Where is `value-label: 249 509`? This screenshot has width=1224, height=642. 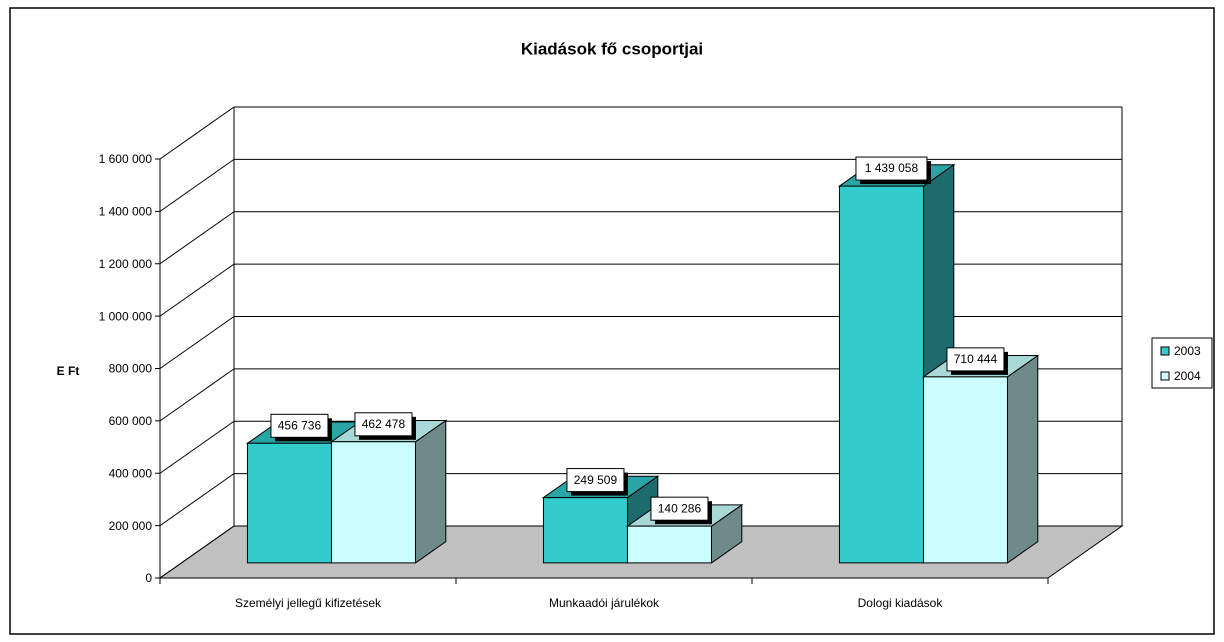
value-label: 249 509 is located at coordinates (596, 480).